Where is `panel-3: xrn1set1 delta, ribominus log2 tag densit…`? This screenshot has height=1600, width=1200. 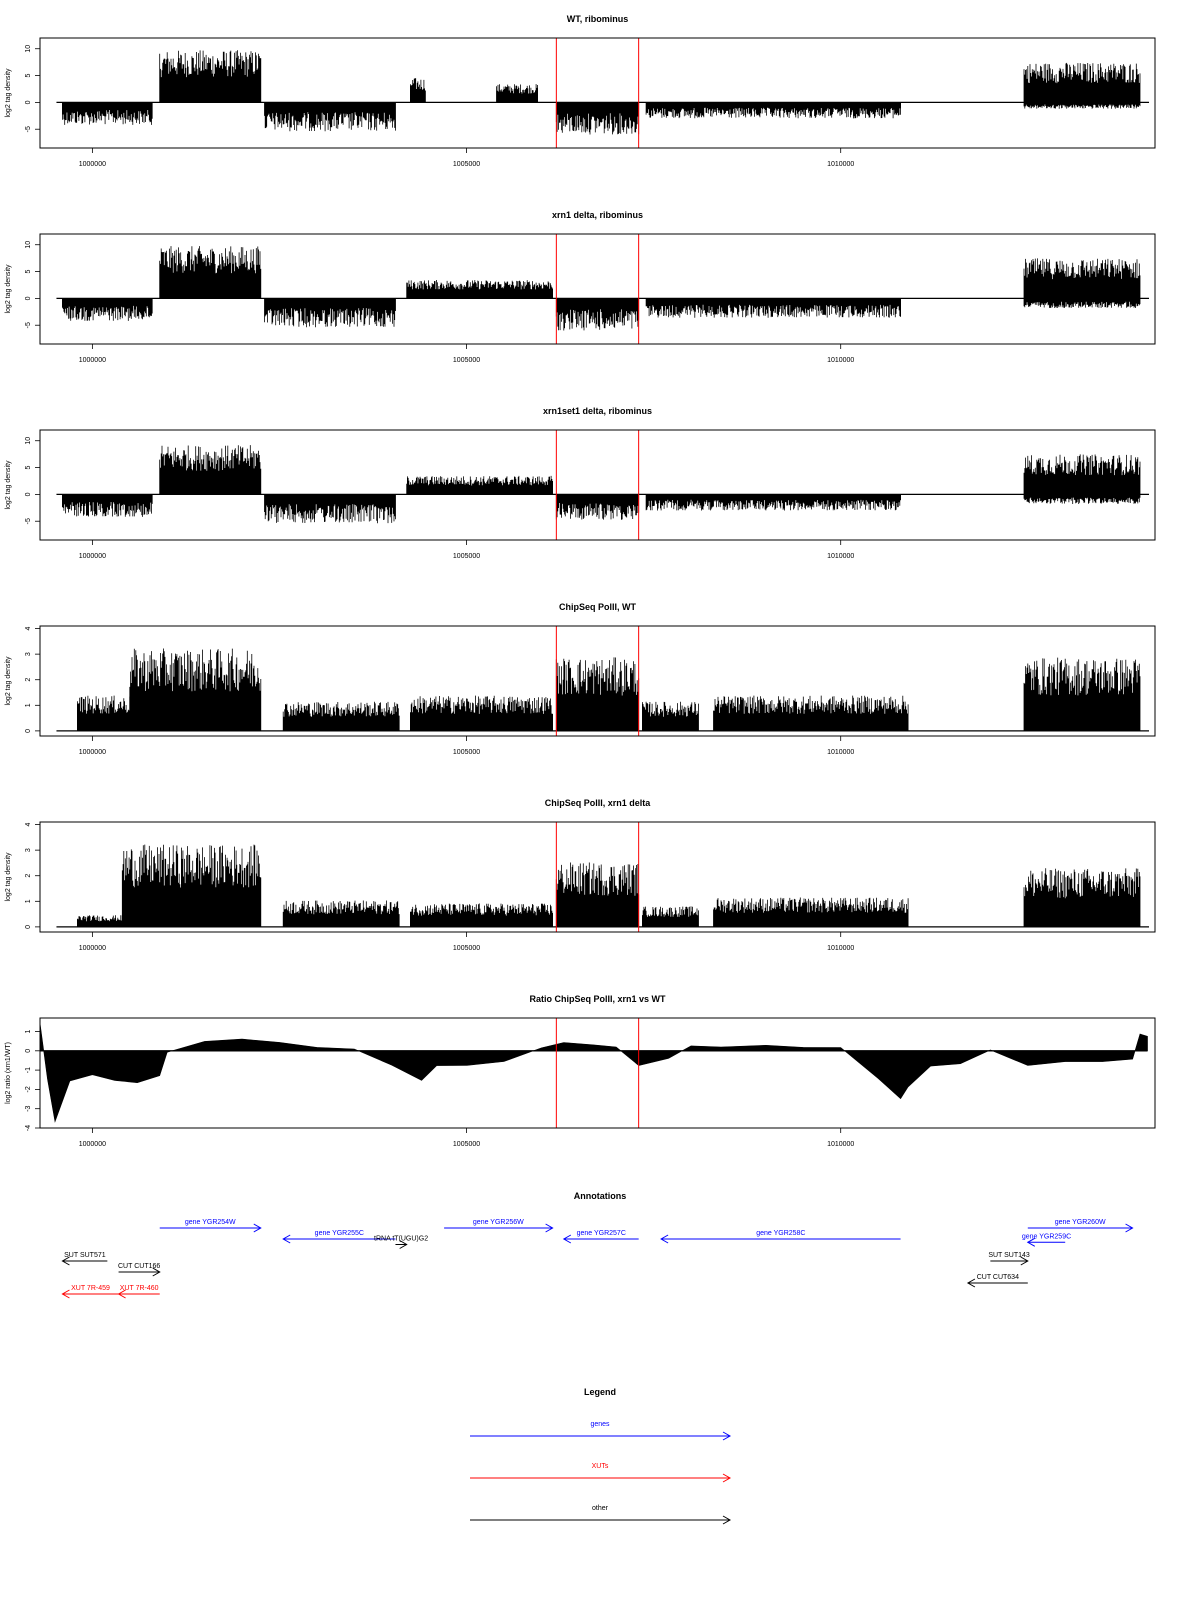
panel-3: xrn1set1 delta, ribominus log2 tag densit… is located at coordinates (580, 483).